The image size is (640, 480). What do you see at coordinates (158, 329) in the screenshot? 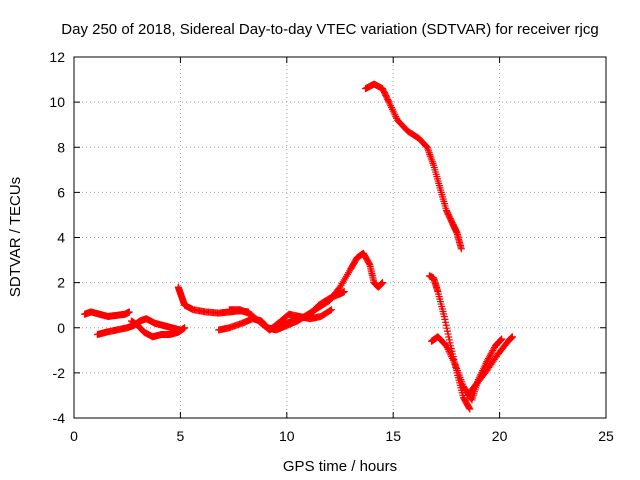
I see `data-series-track-c` at bounding box center [158, 329].